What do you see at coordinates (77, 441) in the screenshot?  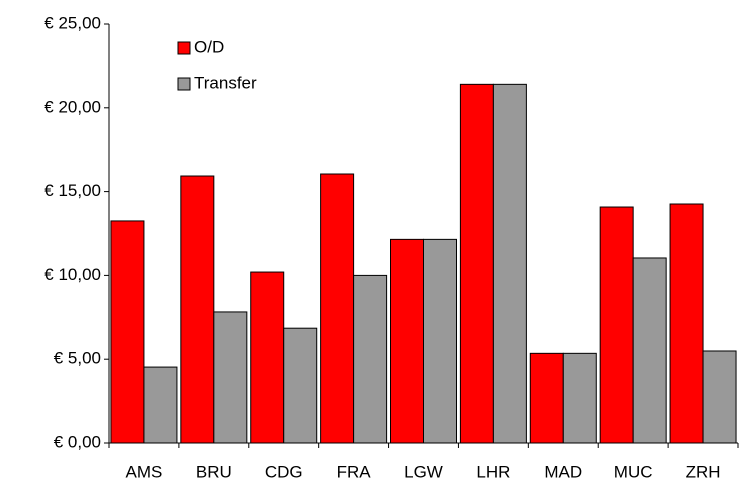 I see `y-tick-label: € 0,00` at bounding box center [77, 441].